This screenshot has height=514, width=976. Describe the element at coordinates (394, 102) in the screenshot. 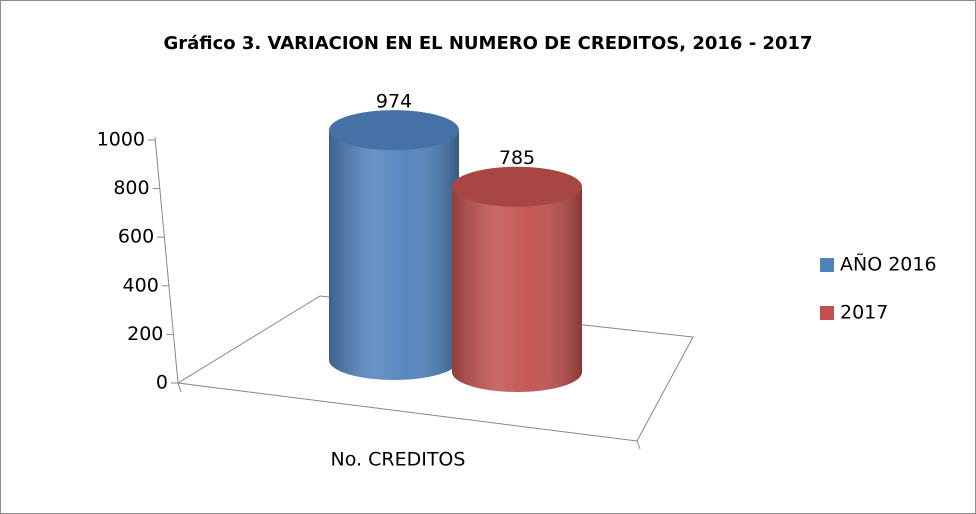

I see `data-label: 974` at that location.